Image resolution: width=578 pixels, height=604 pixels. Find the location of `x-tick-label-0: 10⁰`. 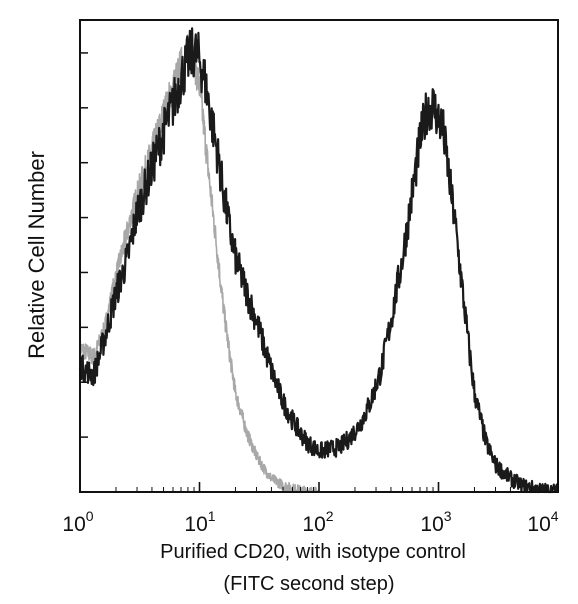

x-tick-label-0: 10⁰ is located at coordinates (77, 522).